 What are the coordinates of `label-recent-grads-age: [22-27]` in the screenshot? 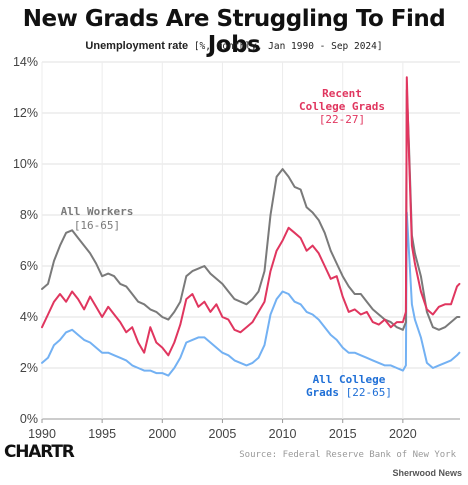 It's located at (342, 119).